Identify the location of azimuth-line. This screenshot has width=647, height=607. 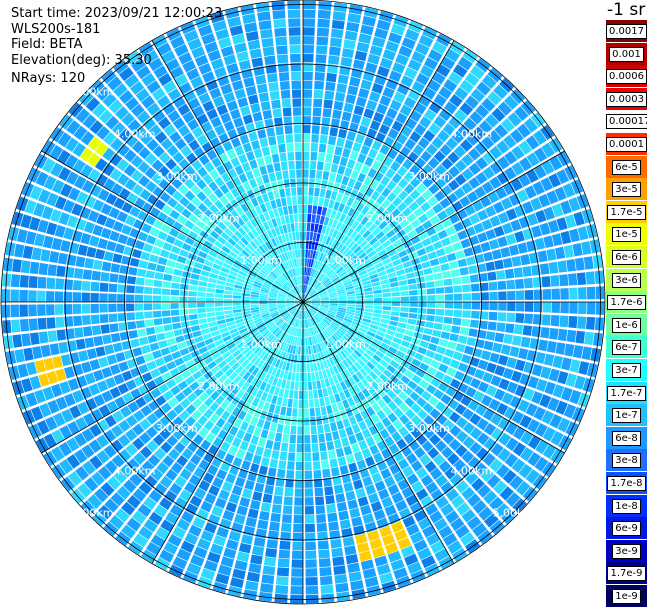
(172, 377).